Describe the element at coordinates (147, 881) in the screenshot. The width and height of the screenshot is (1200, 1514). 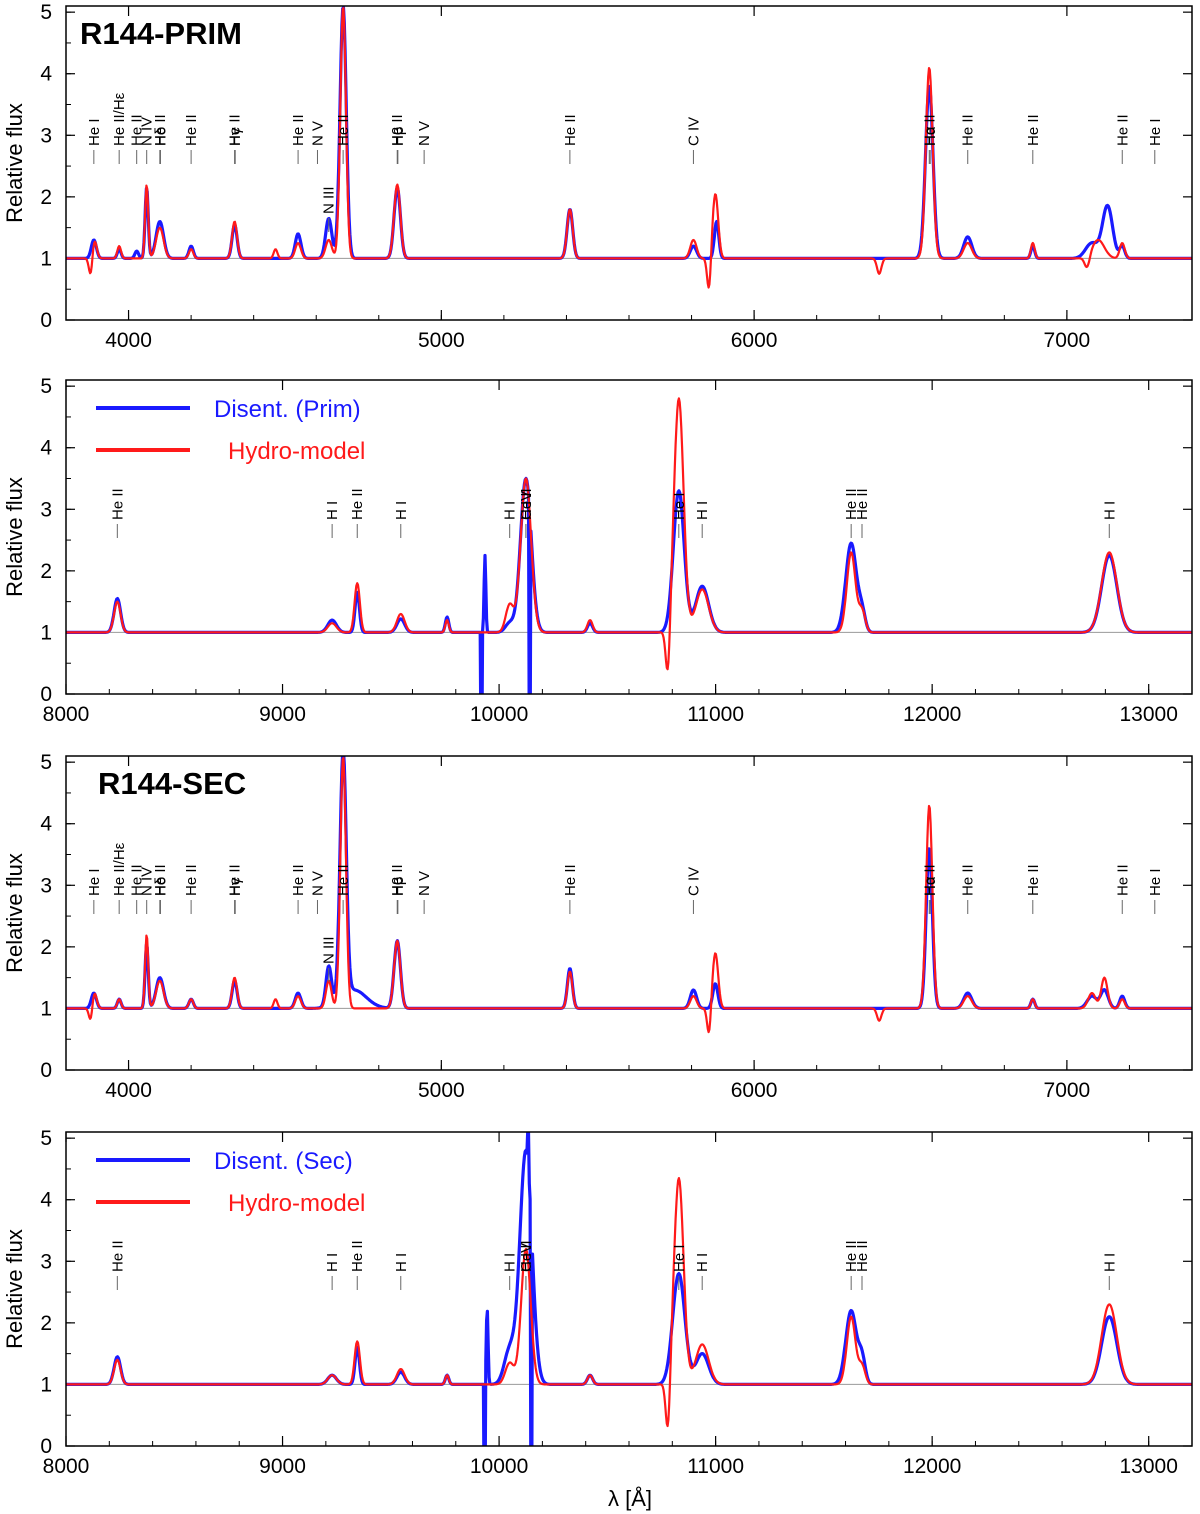
I see `line-label: N IV` at that location.